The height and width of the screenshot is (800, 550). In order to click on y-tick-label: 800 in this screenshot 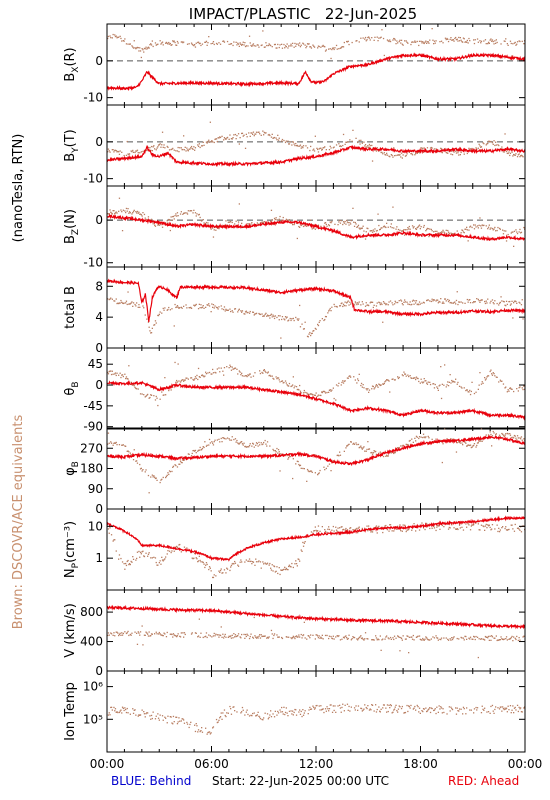, I will do `click(91, 612)`.